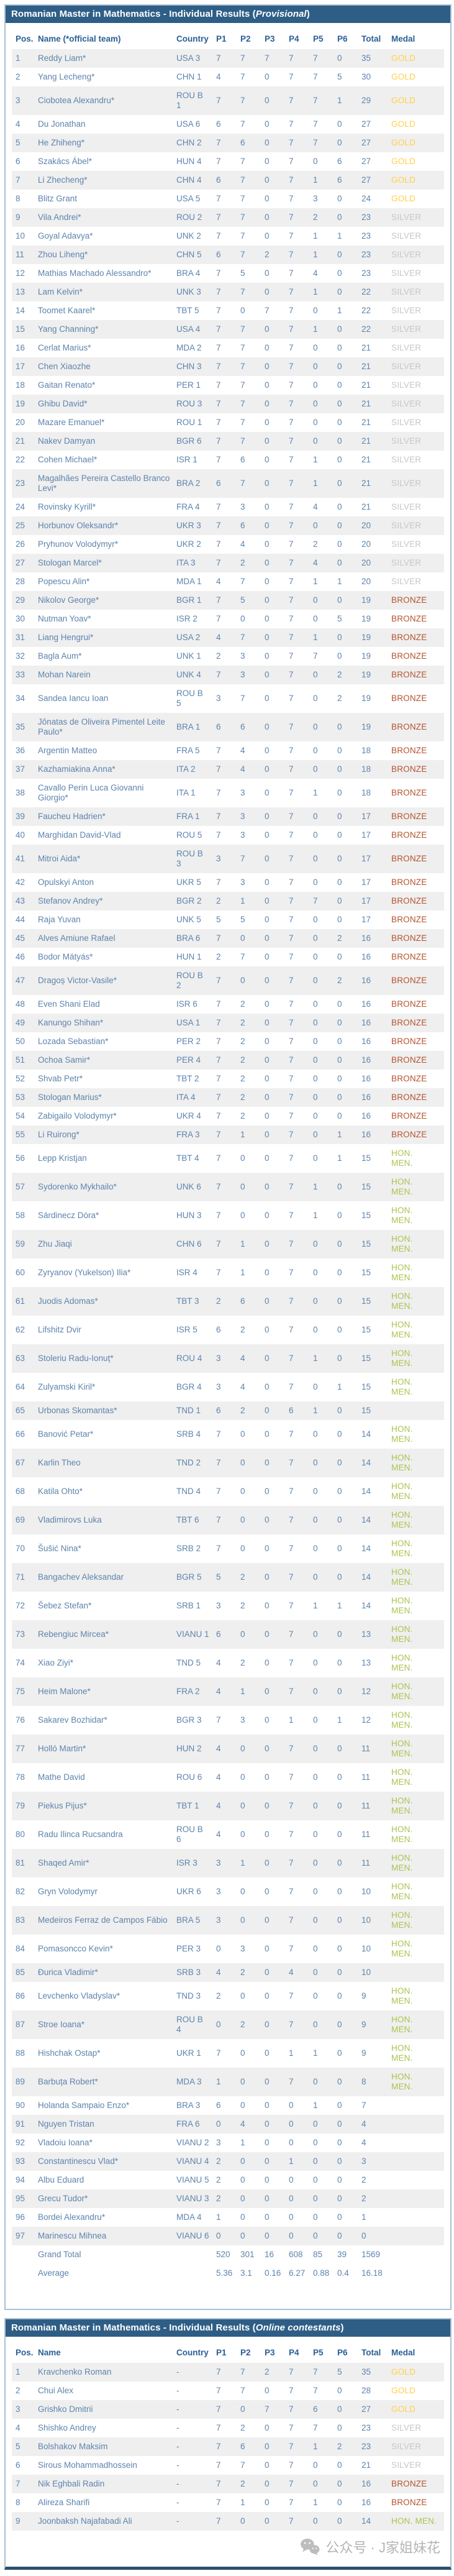 This screenshot has width=454, height=2576. Describe the element at coordinates (366, 1386) in the screenshot. I see `total-cell: 15` at that location.